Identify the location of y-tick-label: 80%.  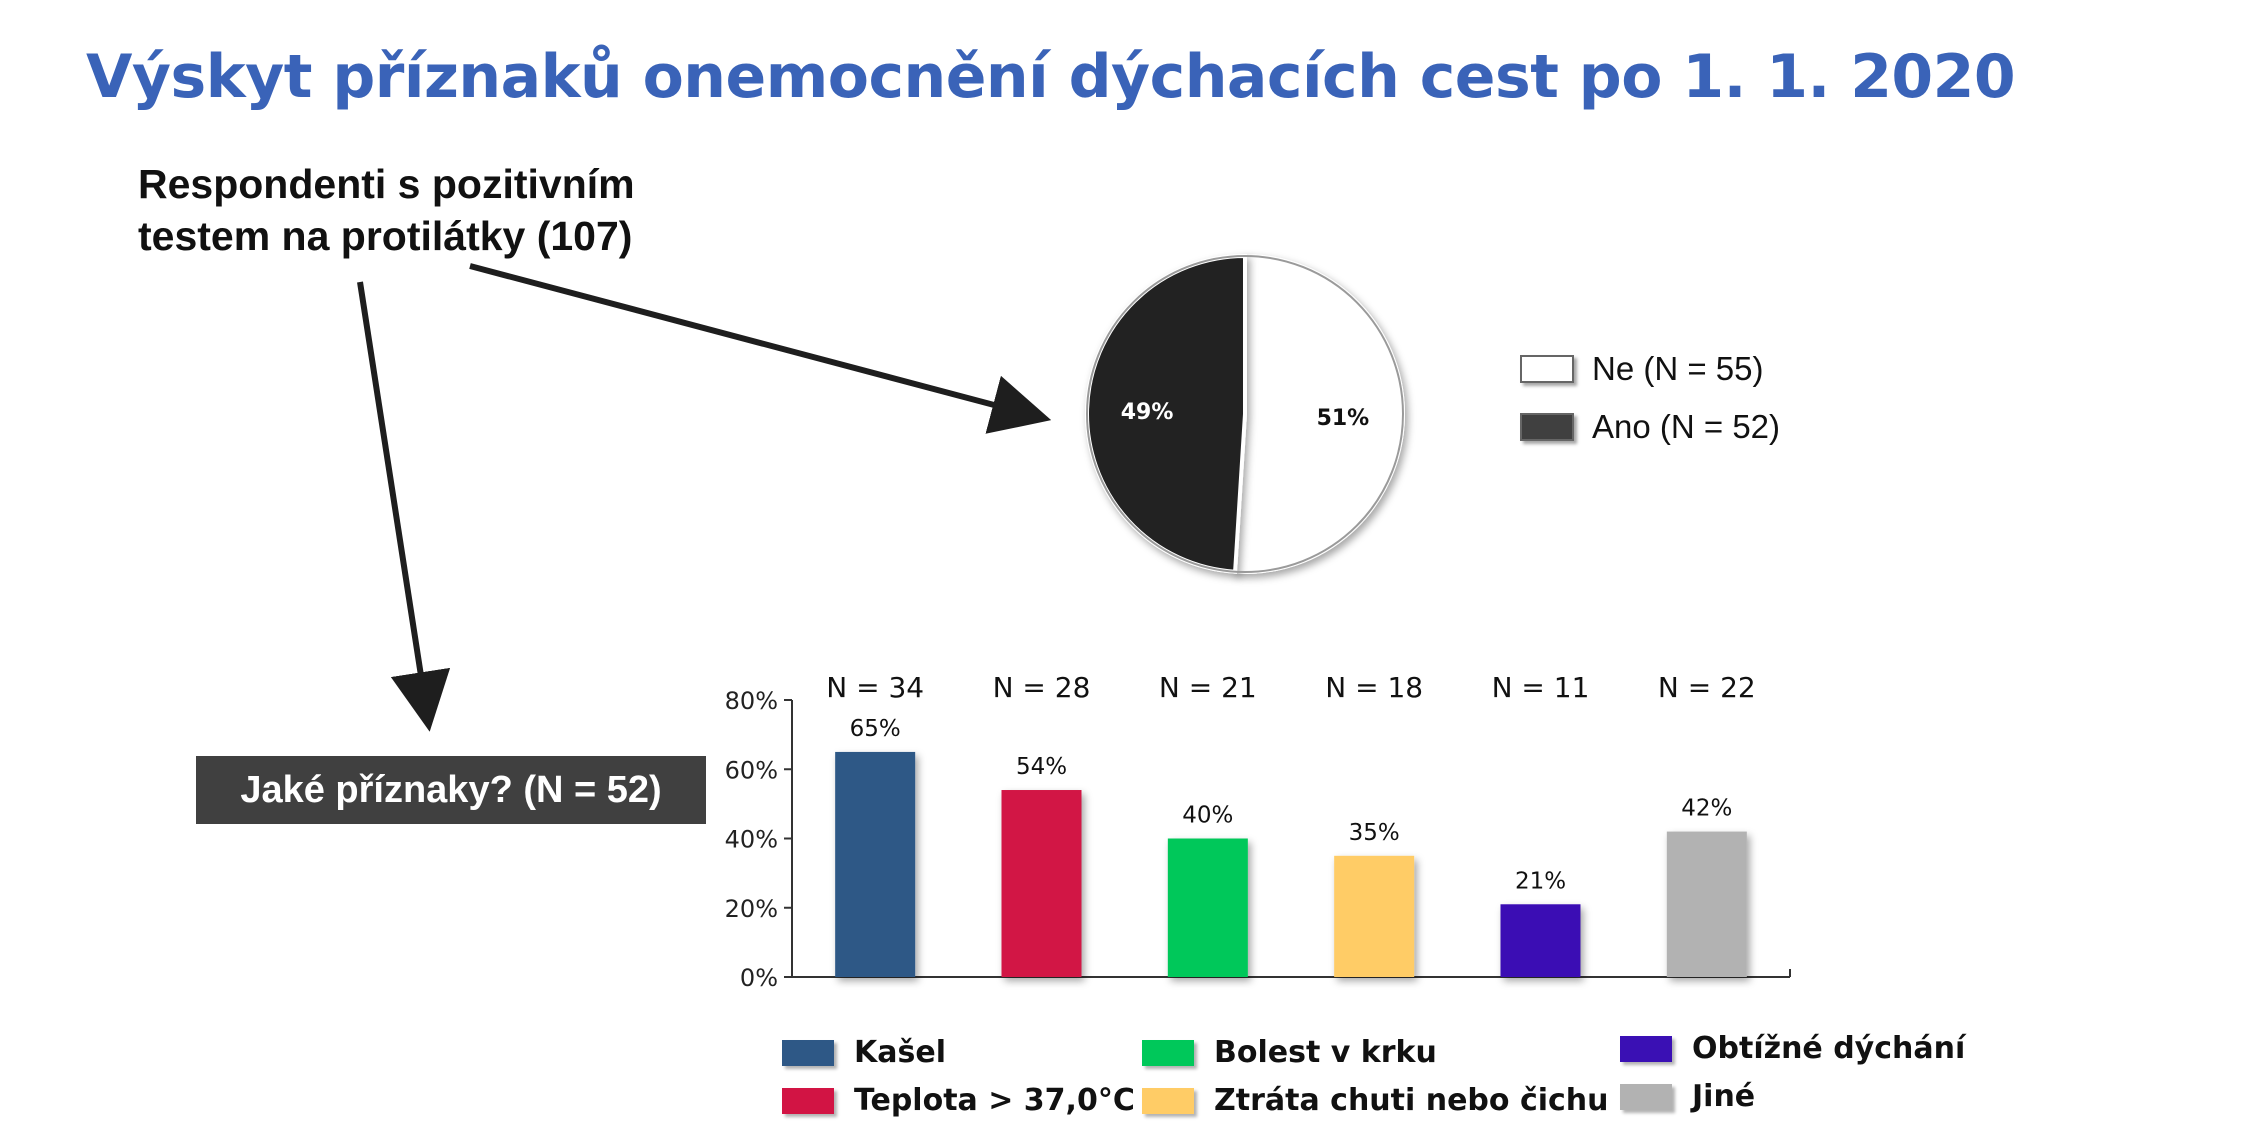
(751, 701).